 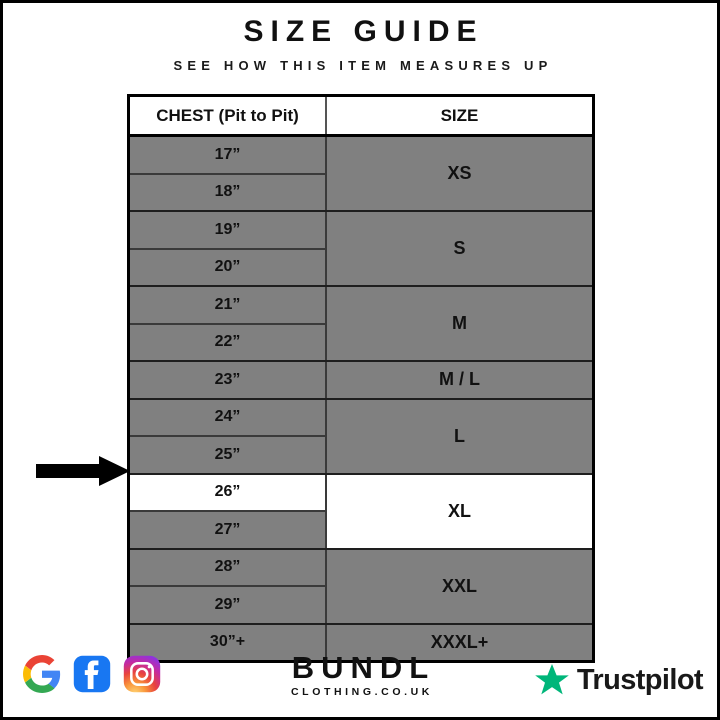 I want to click on chest-value-selected: 26”, so click(x=228, y=492).